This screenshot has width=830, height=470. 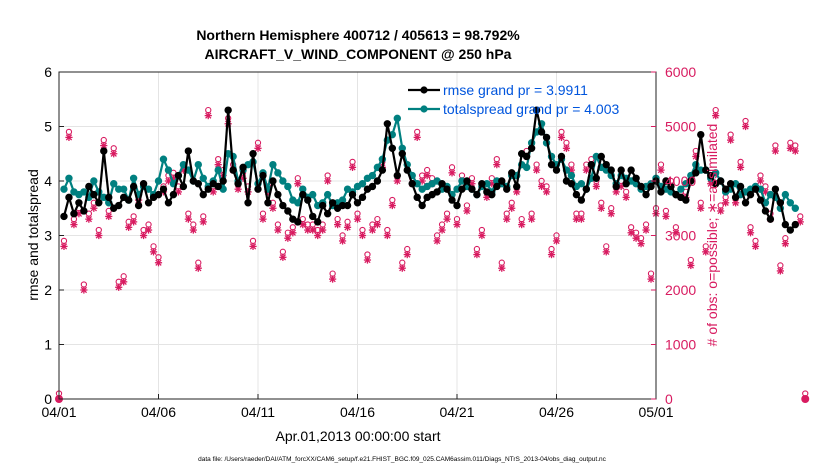 What do you see at coordinates (680, 181) in the screenshot?
I see `right-y-tick-label: 4000` at bounding box center [680, 181].